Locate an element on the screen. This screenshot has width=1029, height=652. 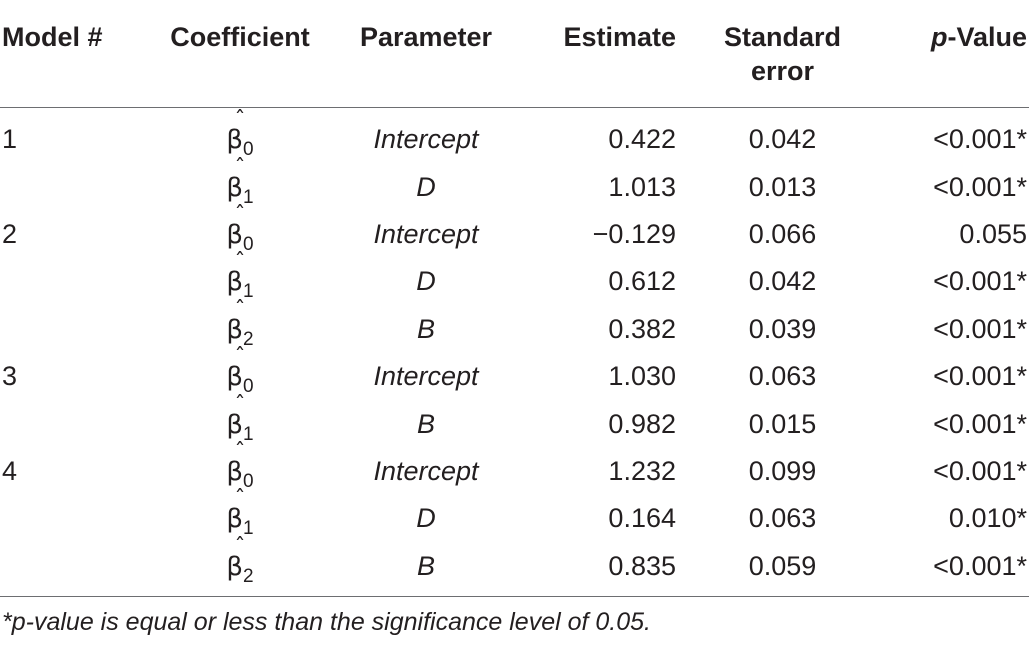
cell-estimate: 1.030 is located at coordinates (642, 376).